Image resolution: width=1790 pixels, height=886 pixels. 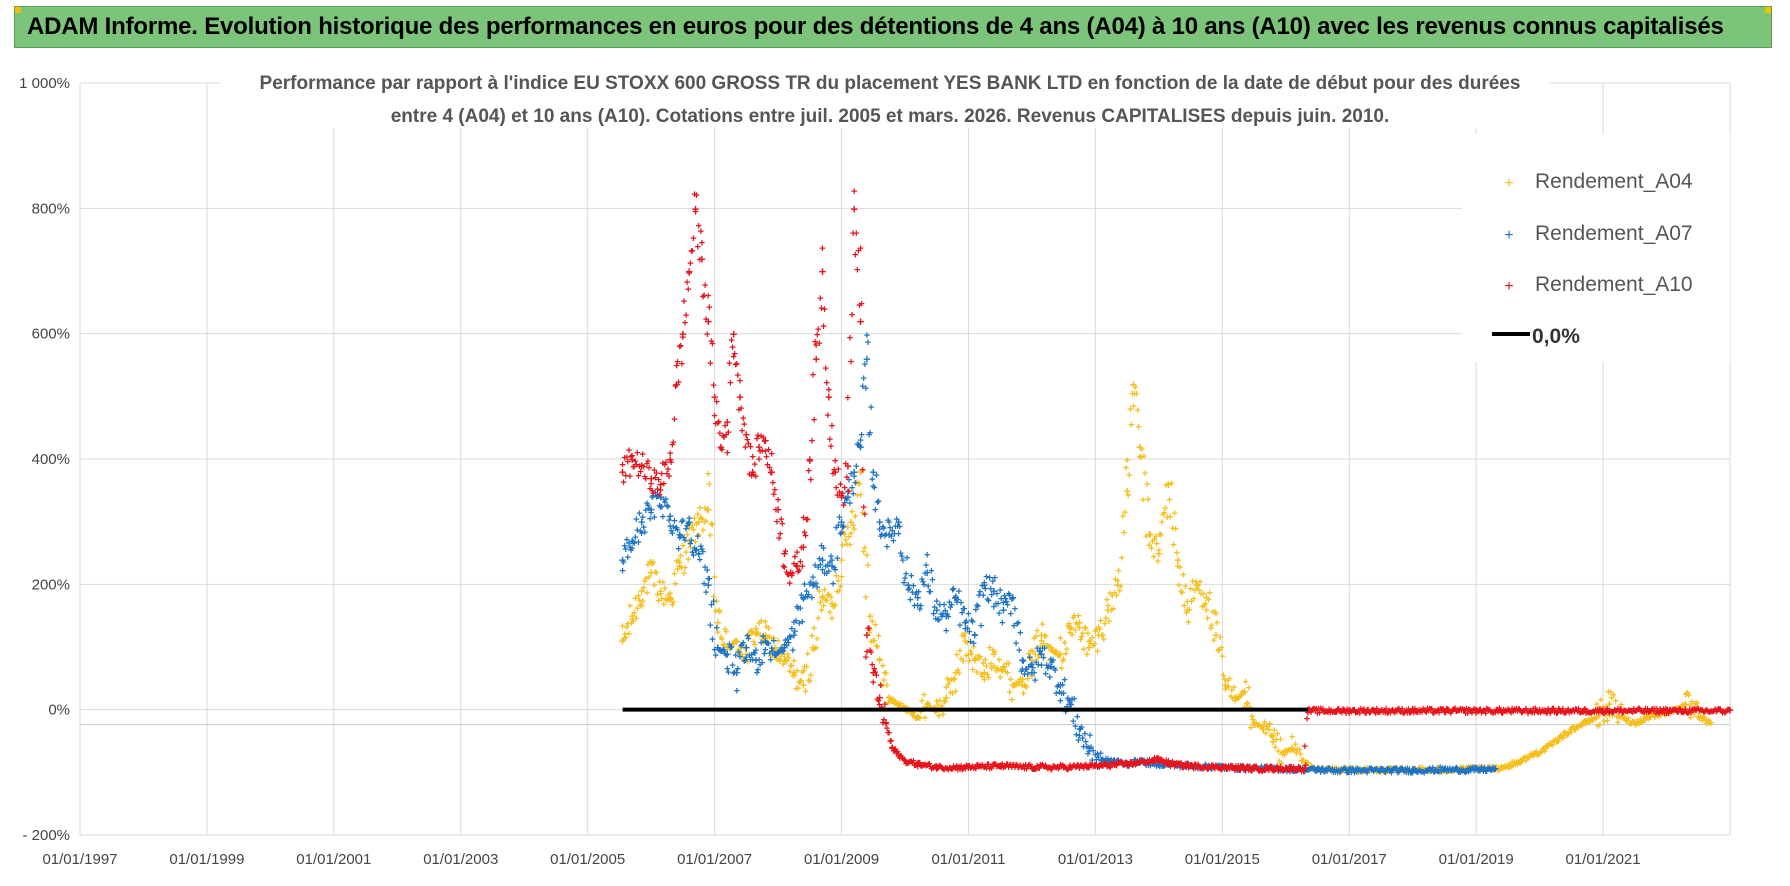 What do you see at coordinates (841, 859) in the screenshot?
I see `x-tick-label: 01/01/2009` at bounding box center [841, 859].